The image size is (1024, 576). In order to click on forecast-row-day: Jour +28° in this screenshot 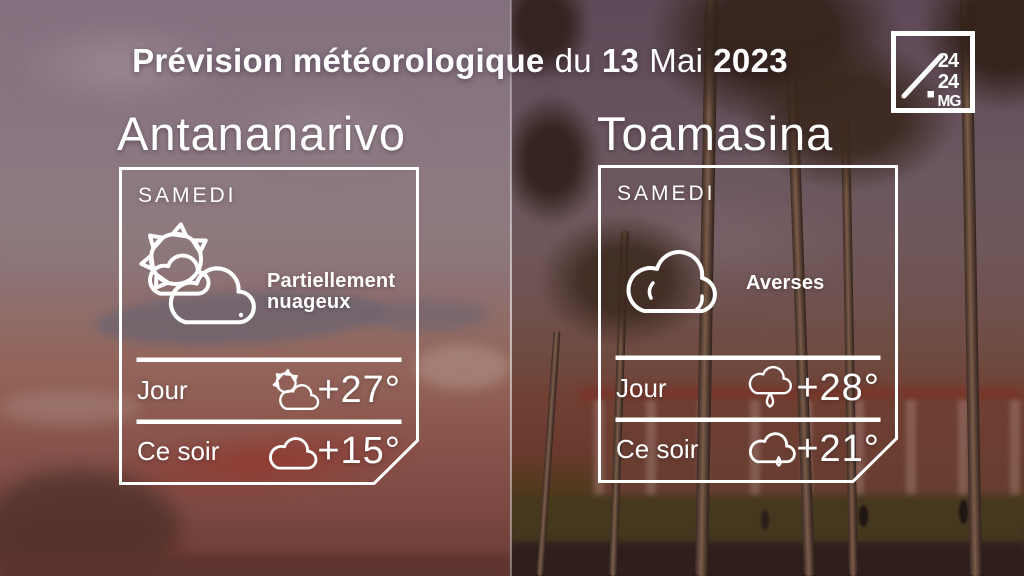, I will do `click(748, 388)`.